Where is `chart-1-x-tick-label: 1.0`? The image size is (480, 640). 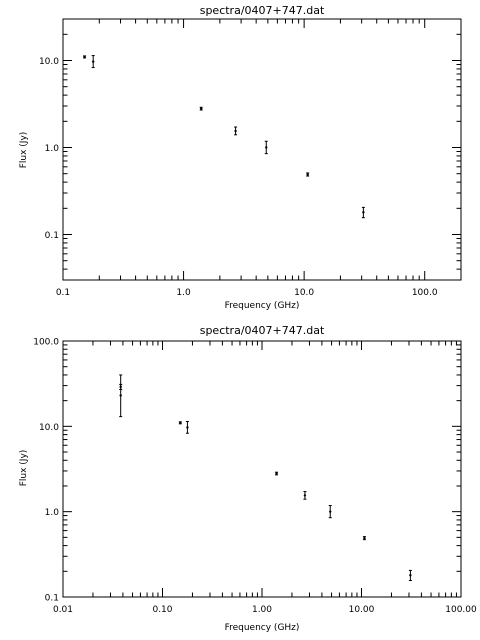
chart-1-x-tick-label: 1.0 is located at coordinates (183, 293).